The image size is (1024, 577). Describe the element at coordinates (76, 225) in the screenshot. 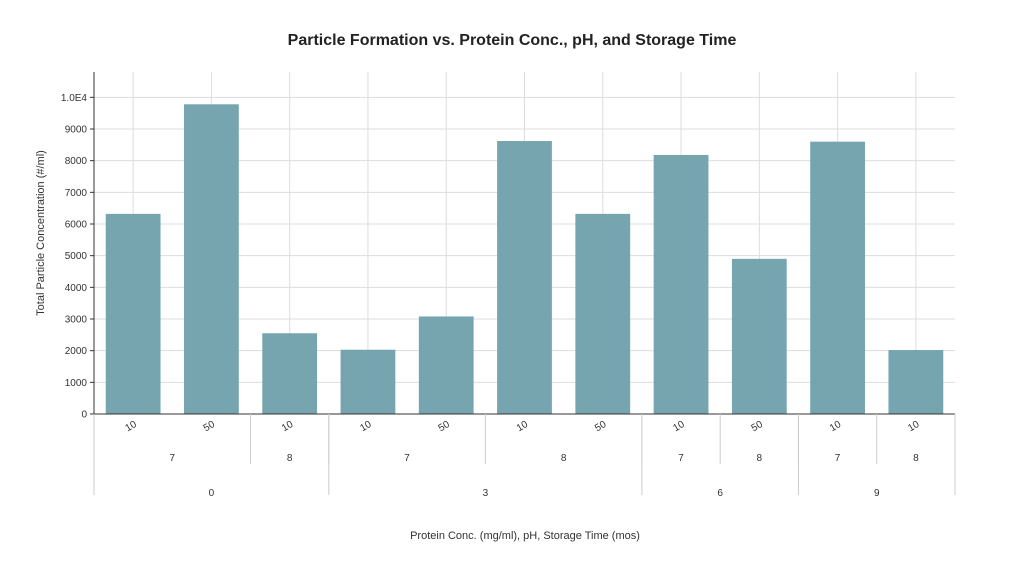

I see `y-tick-label: 6000` at that location.